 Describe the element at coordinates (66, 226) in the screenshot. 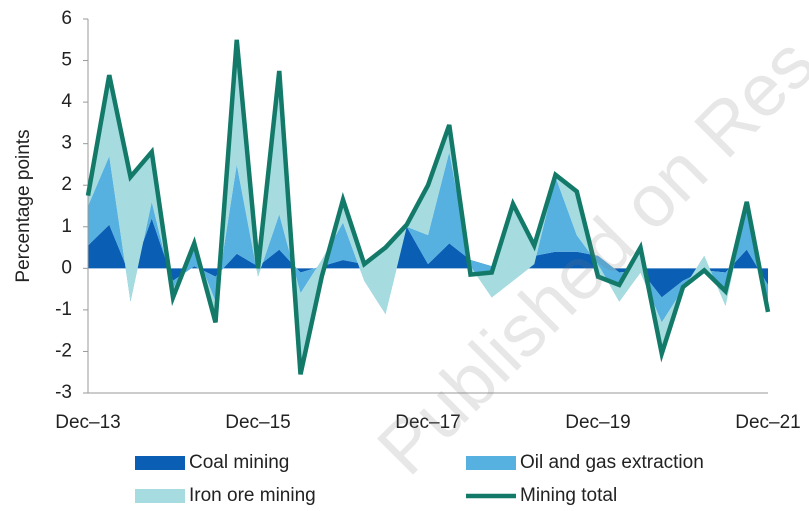

I see `y-tick-label: 1` at that location.